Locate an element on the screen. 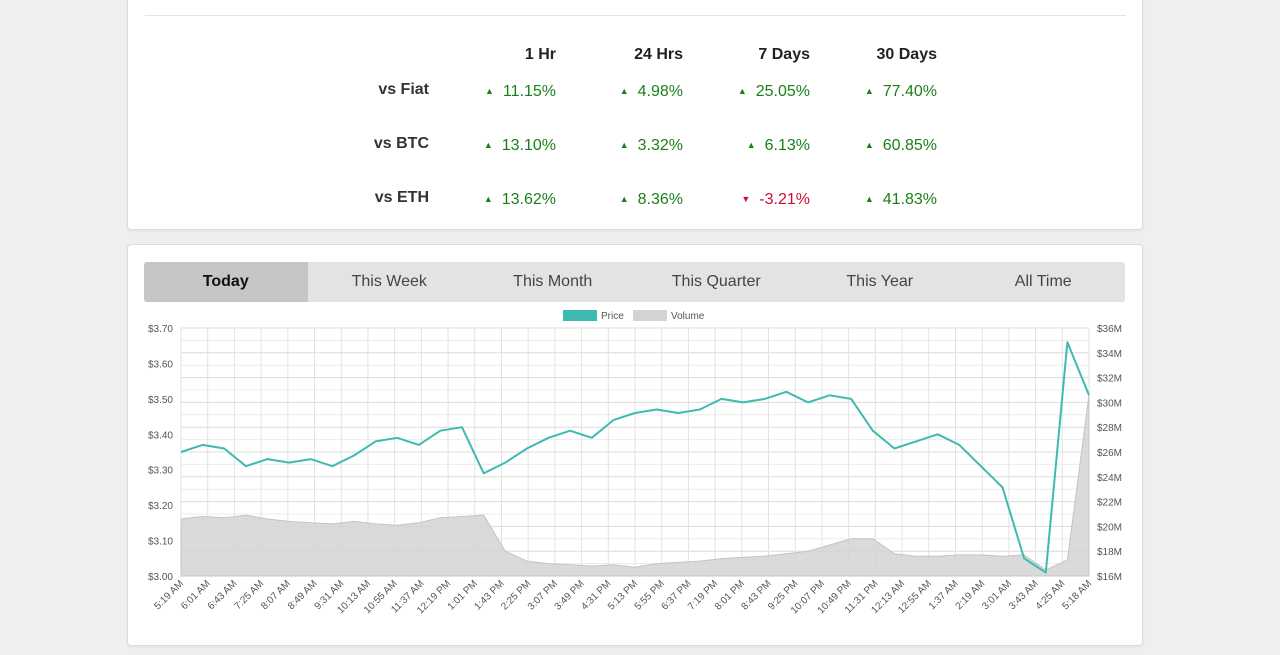 This screenshot has width=1280, height=655. y-right-tick: $26M is located at coordinates (1109, 453).